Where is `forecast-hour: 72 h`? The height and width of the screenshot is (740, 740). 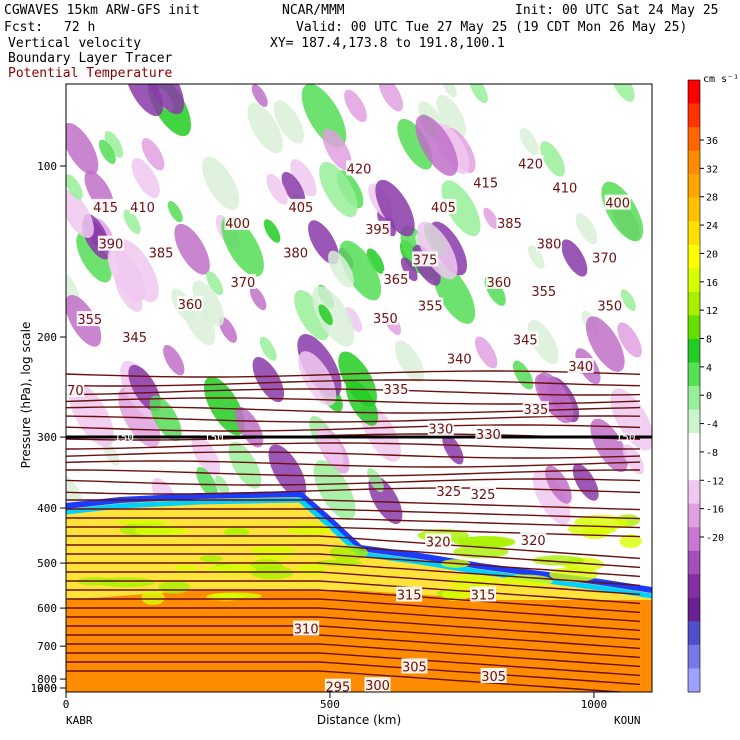
forecast-hour: 72 h is located at coordinates (80, 27).